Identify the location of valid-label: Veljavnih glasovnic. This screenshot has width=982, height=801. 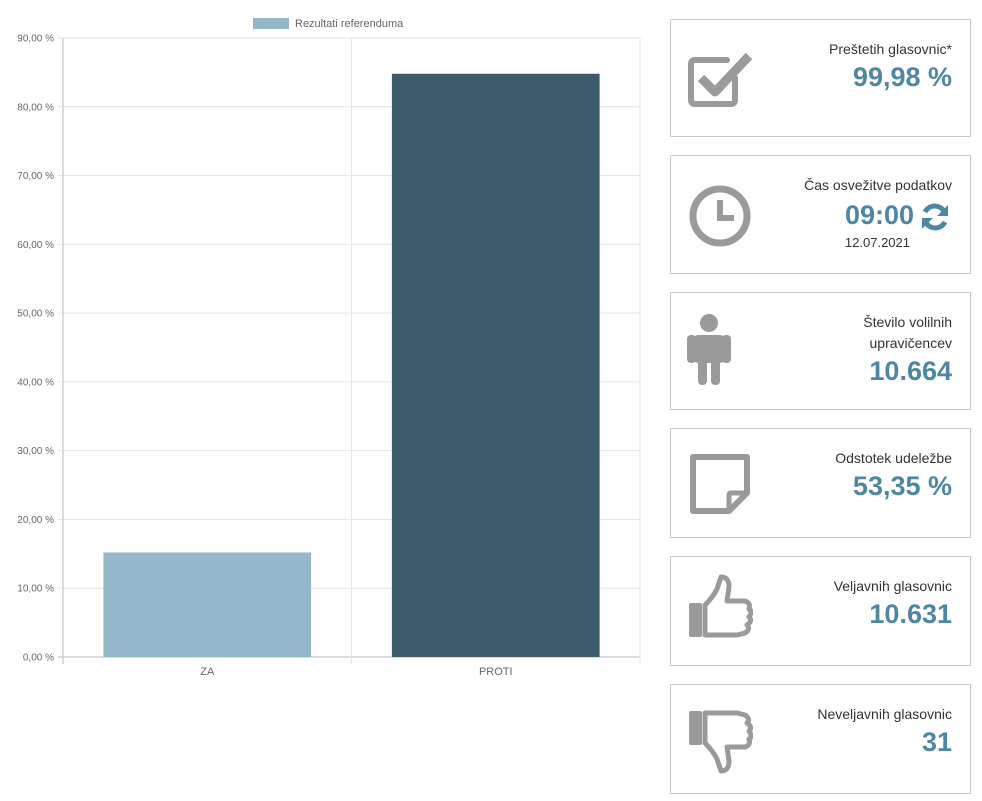
(892, 586).